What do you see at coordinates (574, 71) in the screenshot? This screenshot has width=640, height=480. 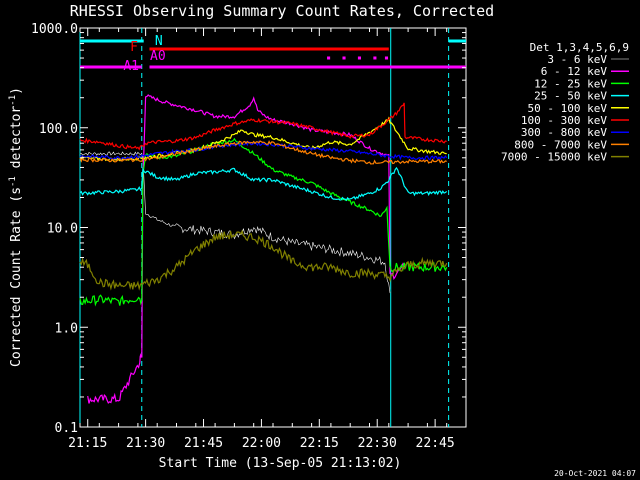 I see `legend-label: 6 - 12 keV` at bounding box center [574, 71].